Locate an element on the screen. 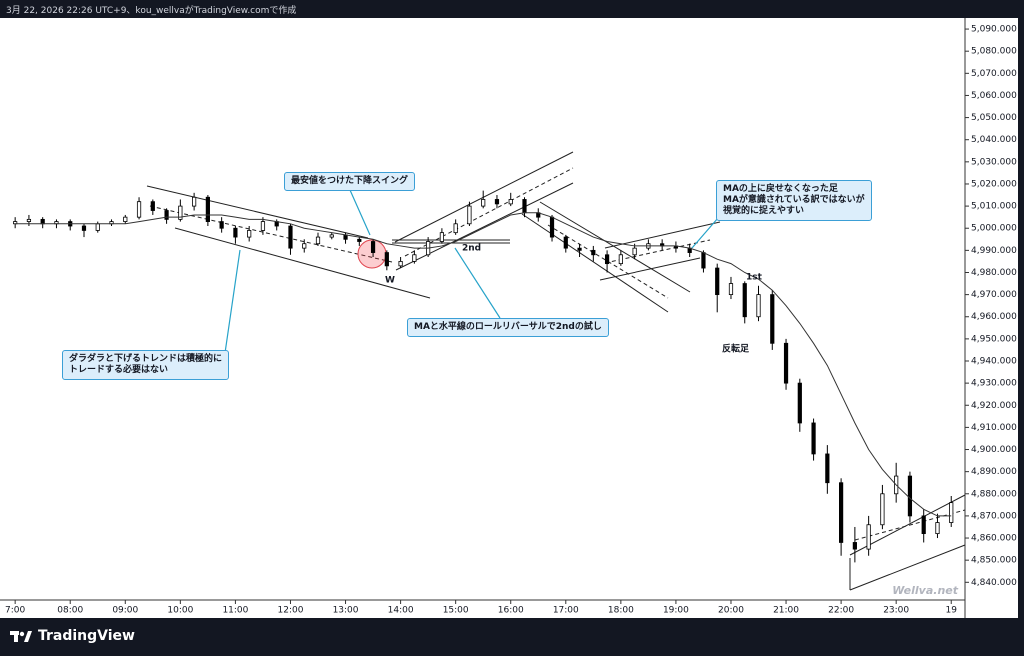 Image resolution: width=1024 pixels, height=656 pixels. y-tick-label: 4,860.000 is located at coordinates (994, 539).